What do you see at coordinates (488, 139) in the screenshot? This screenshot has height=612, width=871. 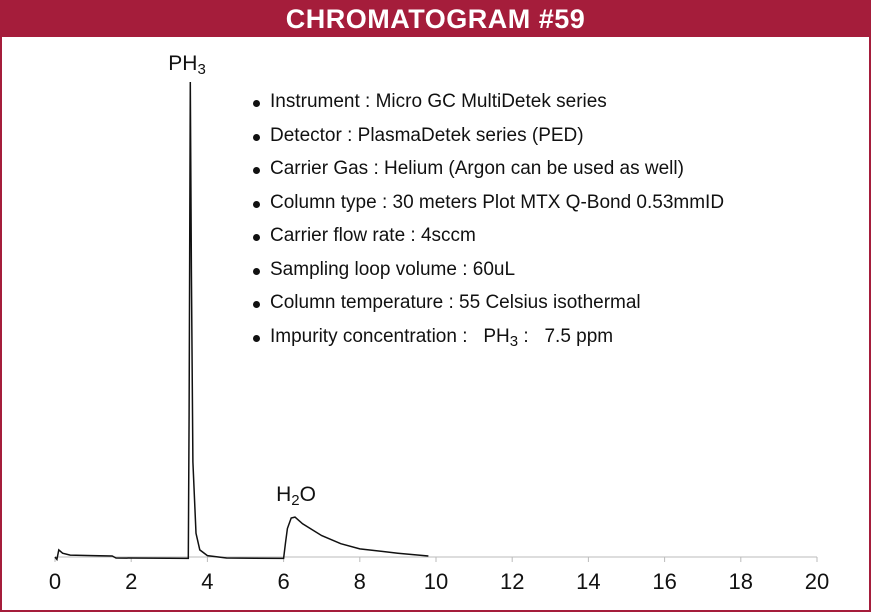 I see `info-detector: Detector : PlasmaDetek series (PED)` at bounding box center [488, 139].